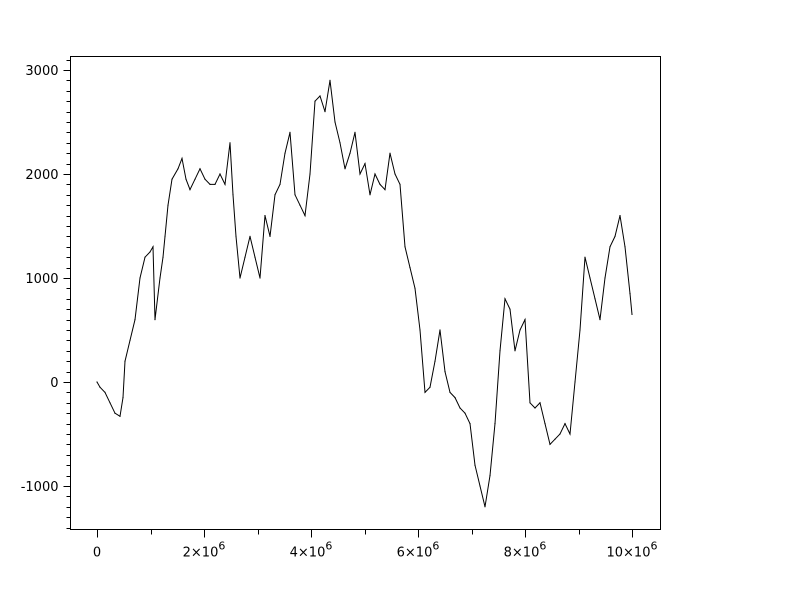 The height and width of the screenshot is (600, 800). What do you see at coordinates (41, 175) in the screenshot?
I see `y-tick-label: 2000` at bounding box center [41, 175].